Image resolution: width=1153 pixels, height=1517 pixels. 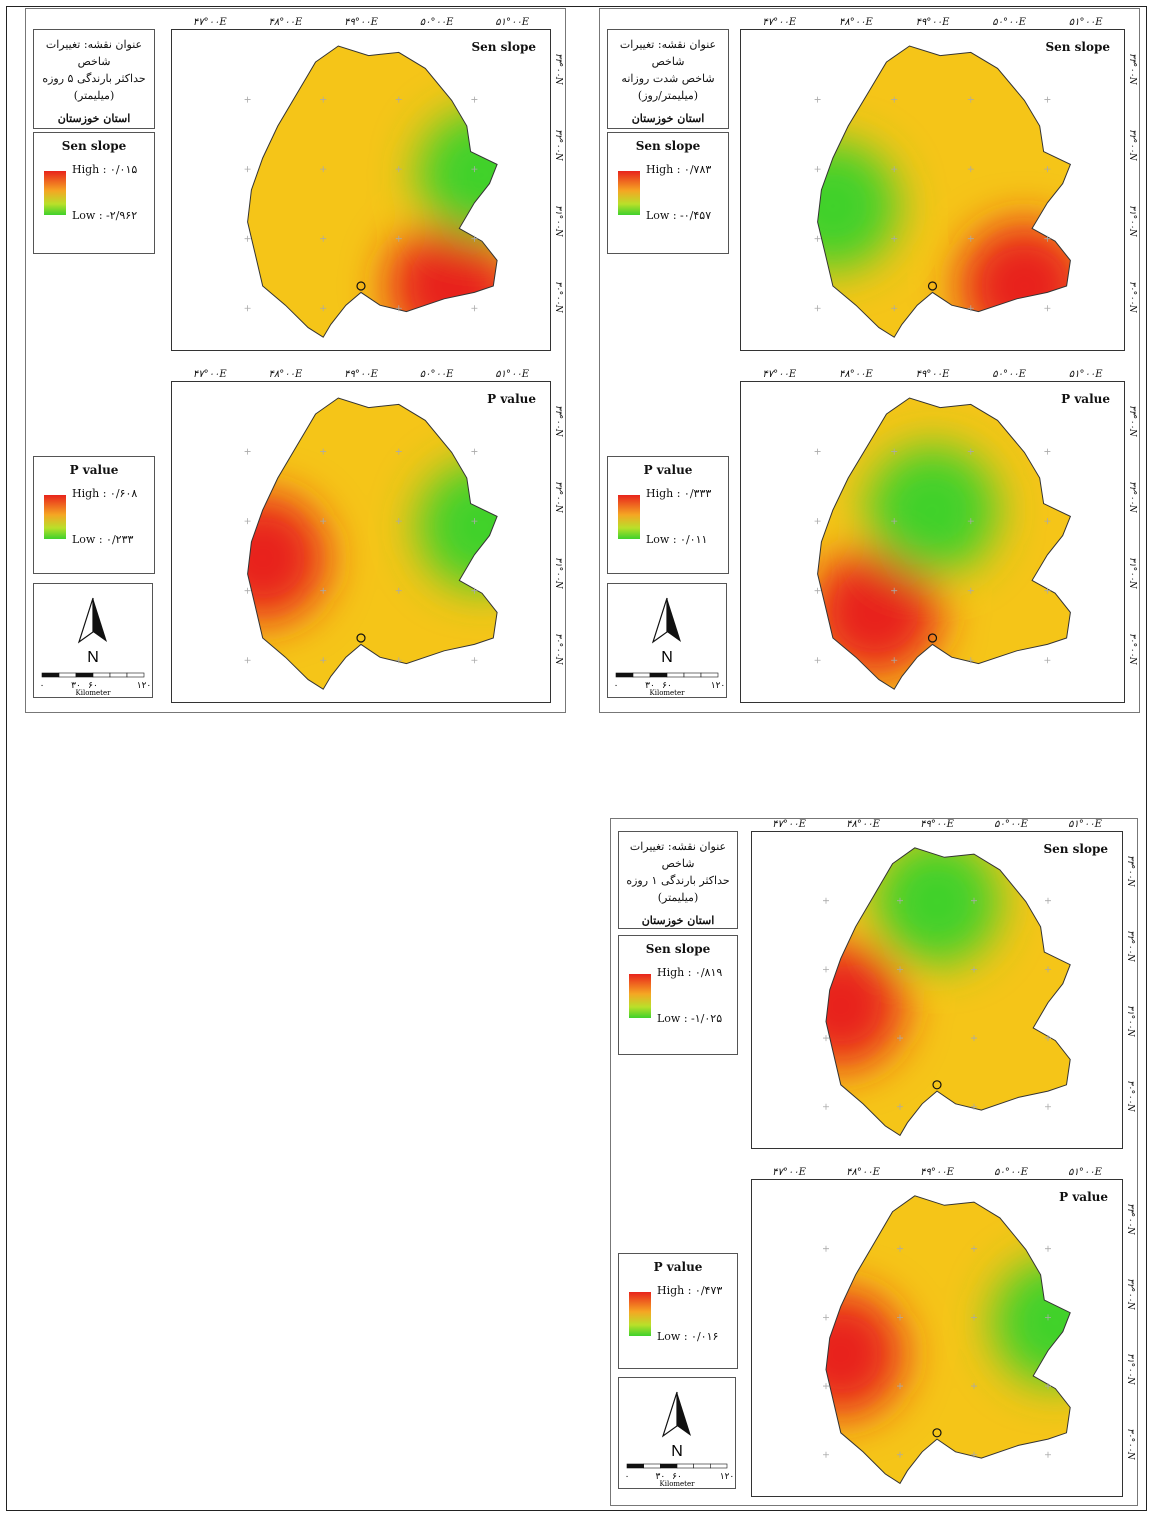 I want to click on surface-base, so click(x=948, y=1339).